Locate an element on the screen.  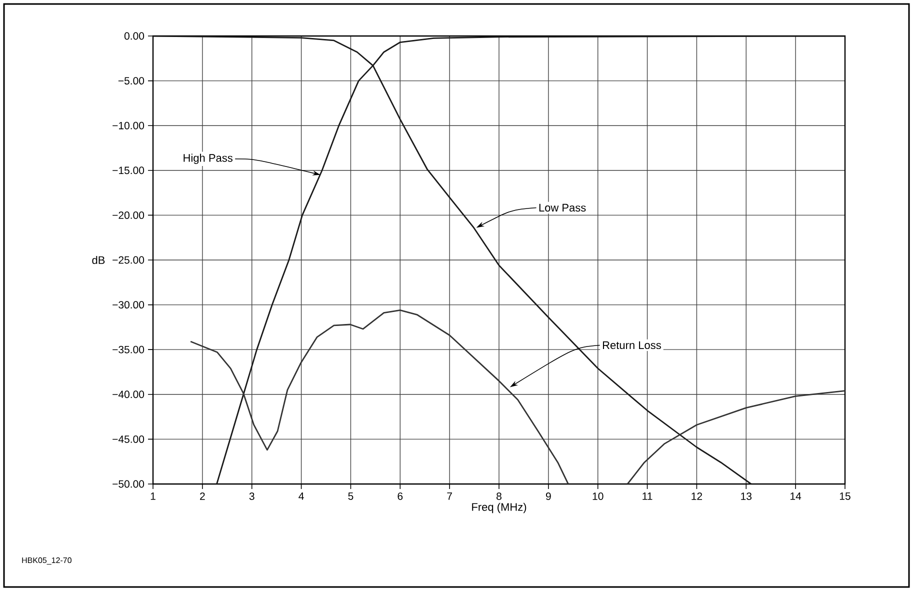
x-tick-label: 12 is located at coordinates (697, 496).